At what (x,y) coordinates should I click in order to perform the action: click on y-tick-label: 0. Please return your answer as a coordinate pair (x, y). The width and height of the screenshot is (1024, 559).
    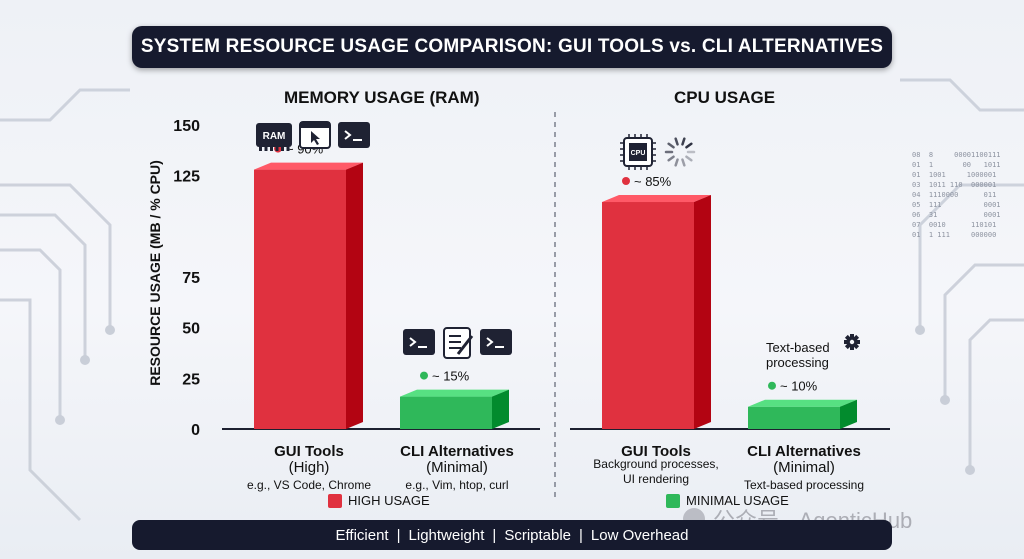
    Looking at the image, I should click on (195, 430).